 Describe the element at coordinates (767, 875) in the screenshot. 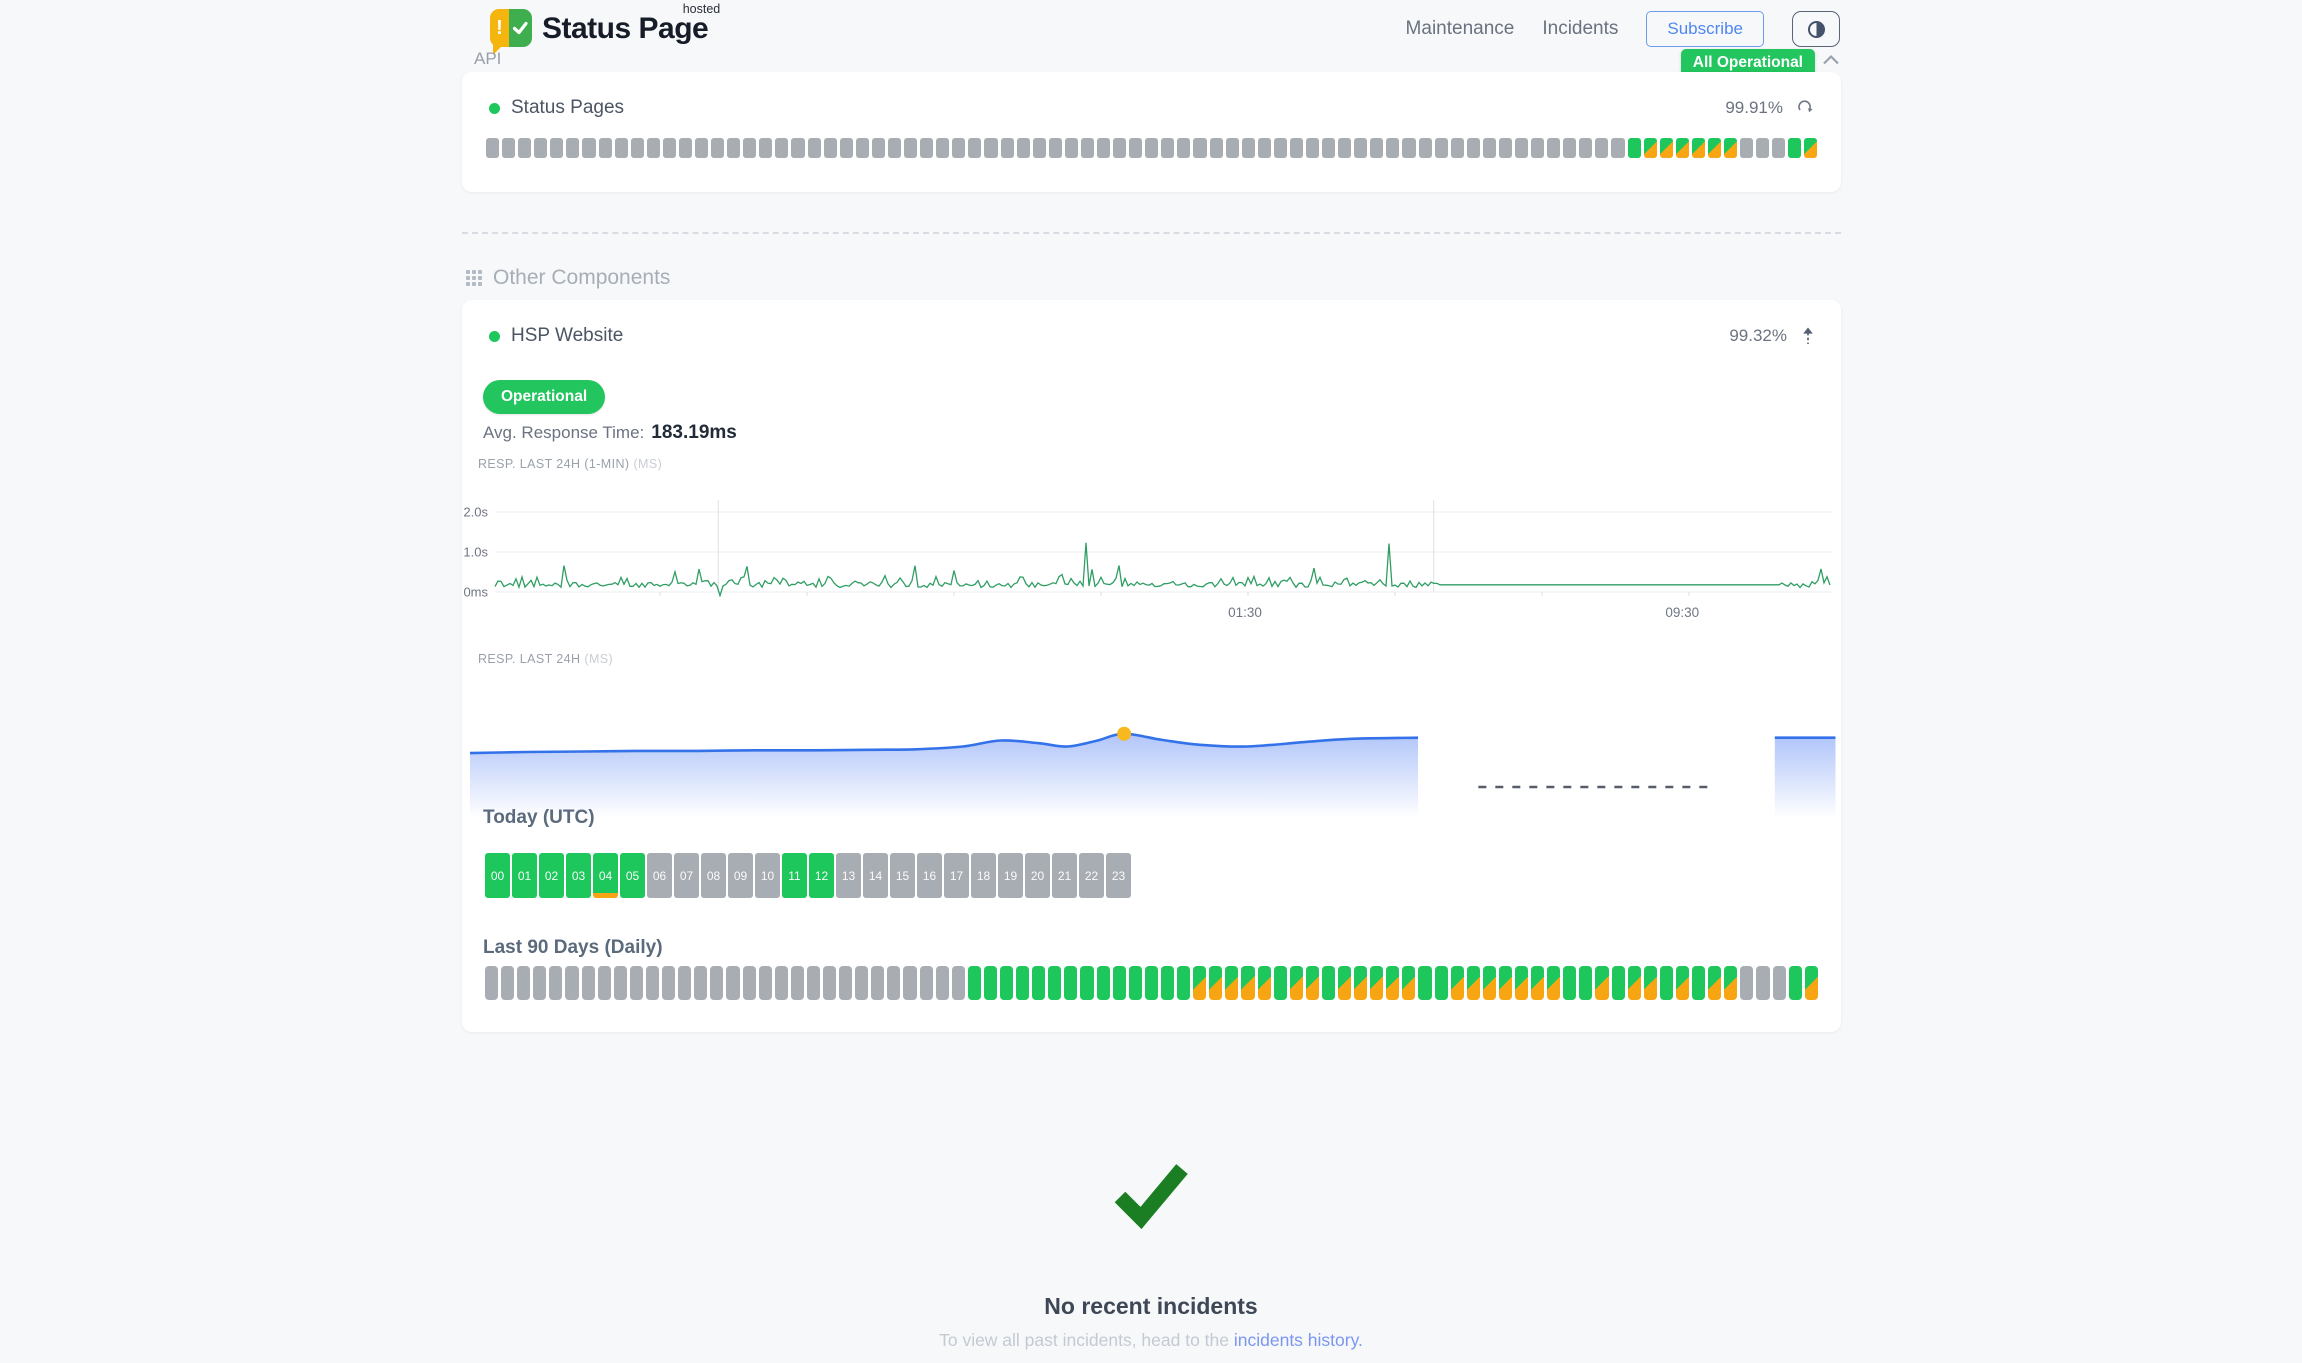

I see `hour-block-10: 10` at that location.